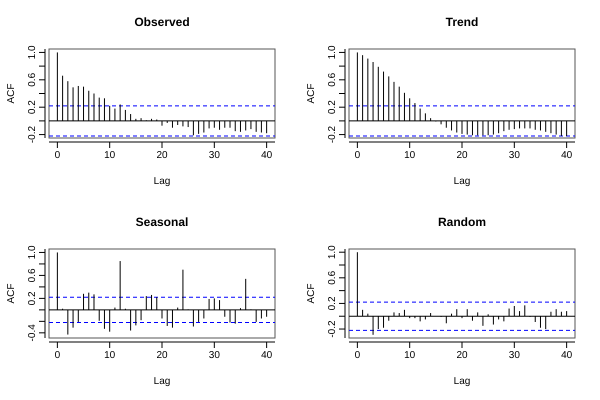  What do you see at coordinates (162, 22) in the screenshot?
I see `chart-title: Observed` at bounding box center [162, 22].